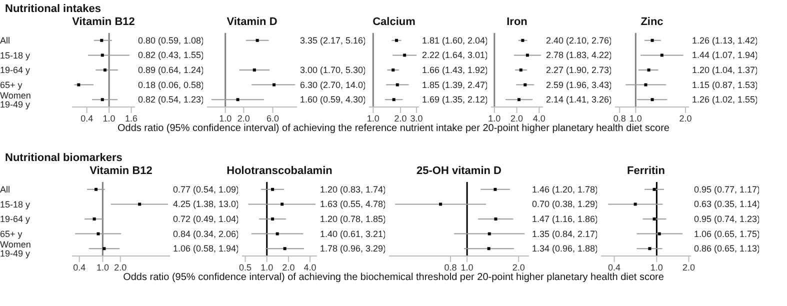 The height and width of the screenshot is (306, 787). Describe the element at coordinates (273, 118) in the screenshot. I see `x-tick-label: 6.0` at that location.